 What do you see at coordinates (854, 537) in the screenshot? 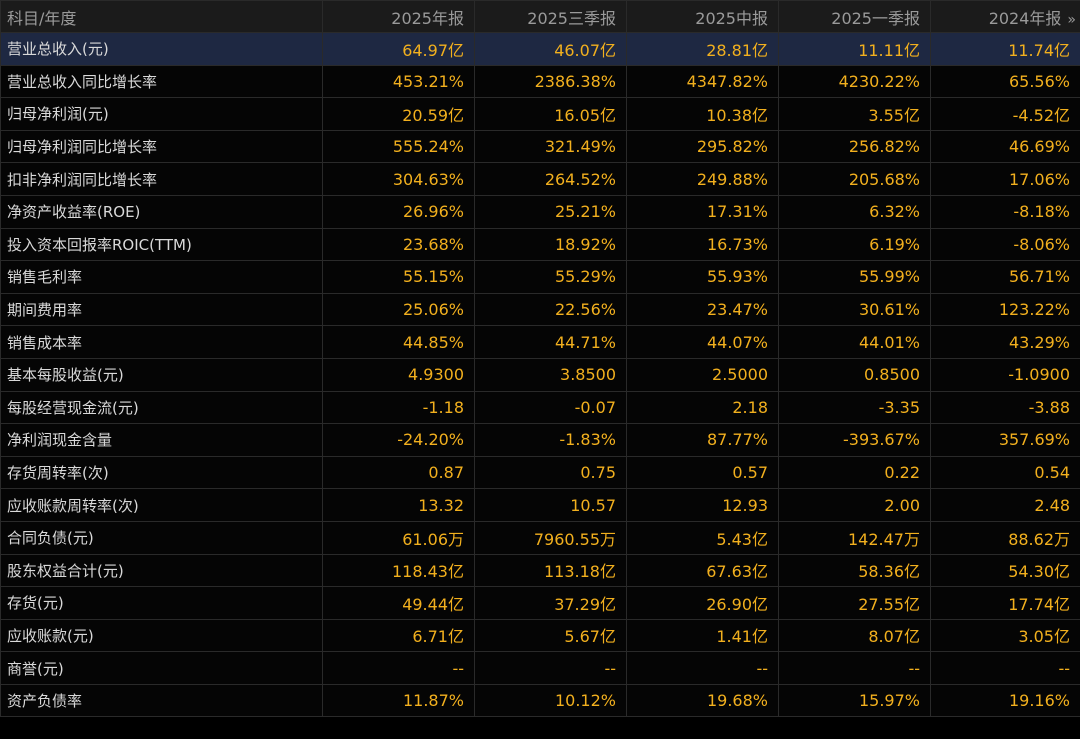
I see `cell-value: 142.47万` at bounding box center [854, 537].